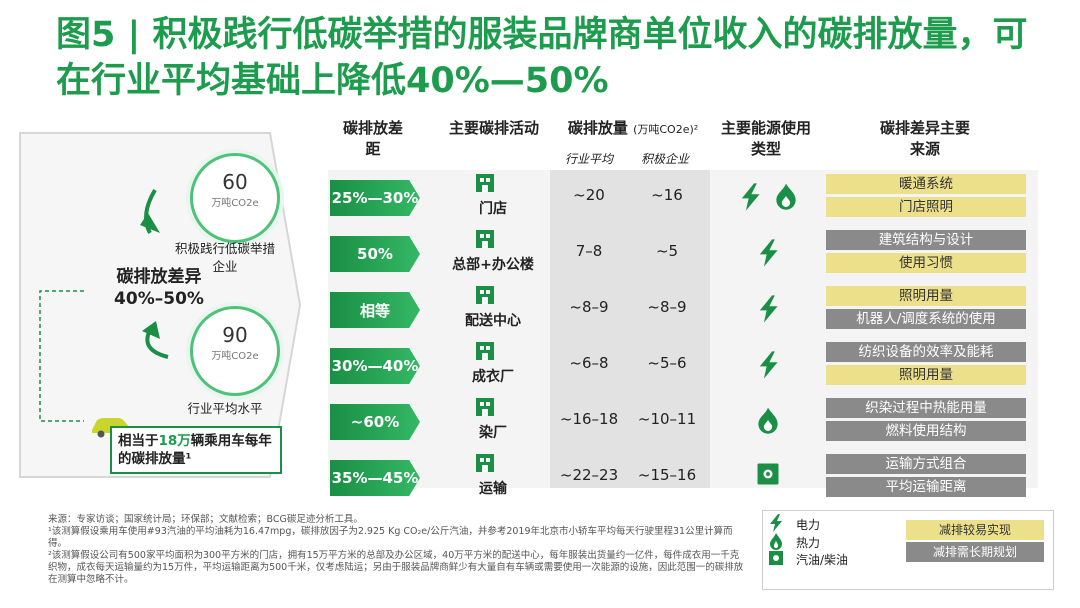 This screenshot has width=1080, height=608. Describe the element at coordinates (926, 408) in the screenshot. I see `source-item: 织染过程中热能用量` at that location.